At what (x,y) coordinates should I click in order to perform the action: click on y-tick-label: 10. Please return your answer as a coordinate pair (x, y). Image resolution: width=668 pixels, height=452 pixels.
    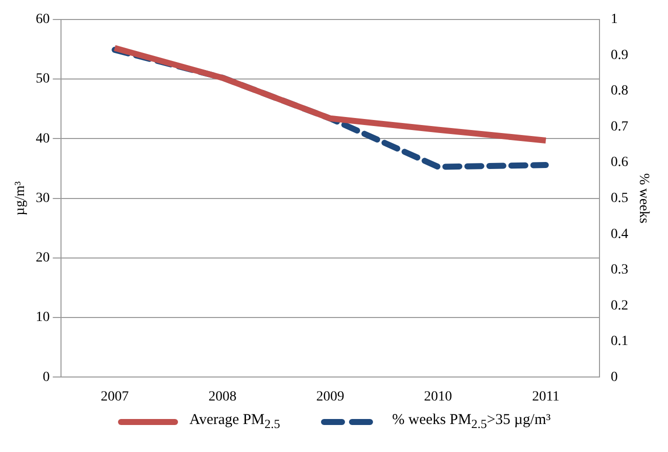
    Looking at the image, I should click on (43, 318).